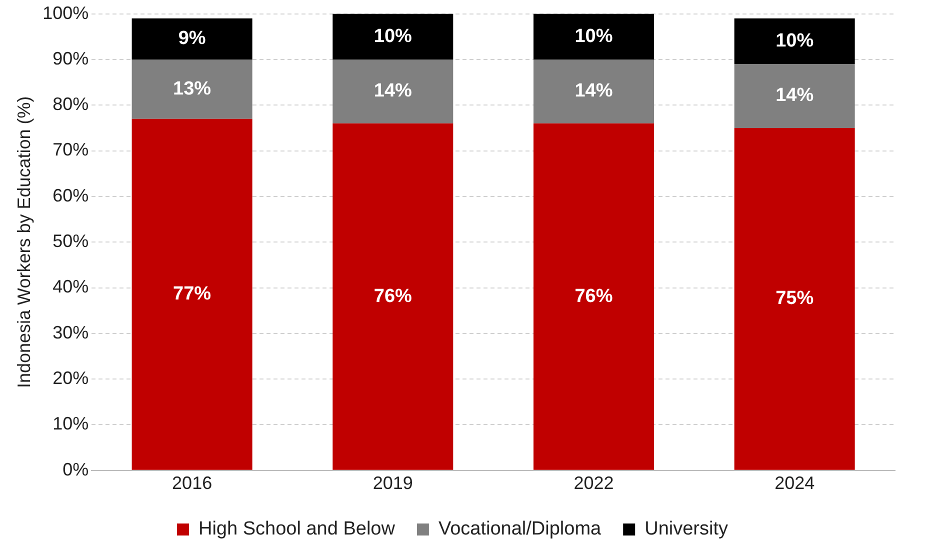  I want to click on y-tick-label: 40%, so click(70, 286).